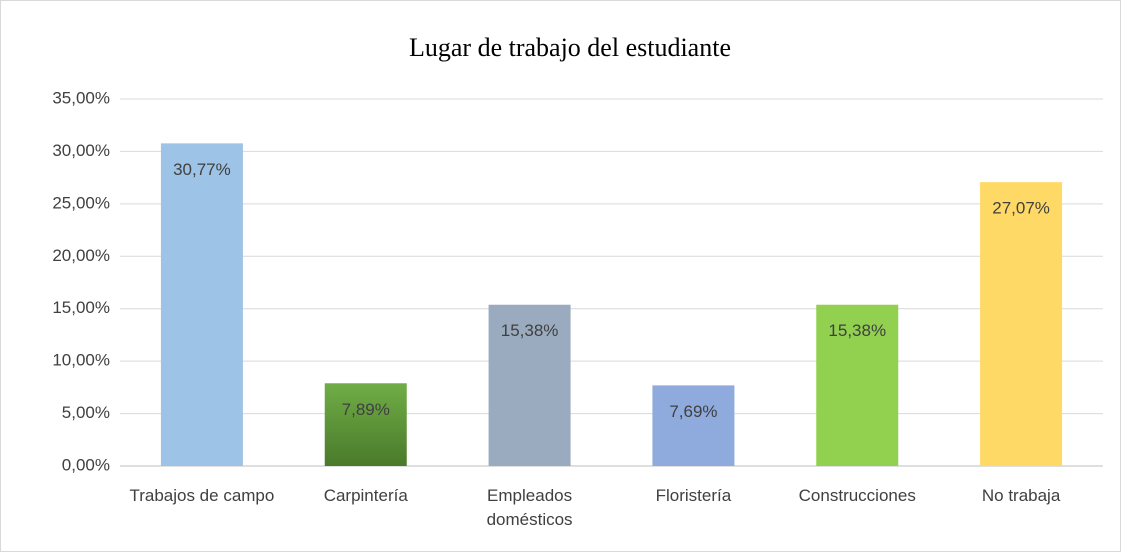  What do you see at coordinates (693, 495) in the screenshot?
I see `x-tick-label: Floristería` at bounding box center [693, 495].